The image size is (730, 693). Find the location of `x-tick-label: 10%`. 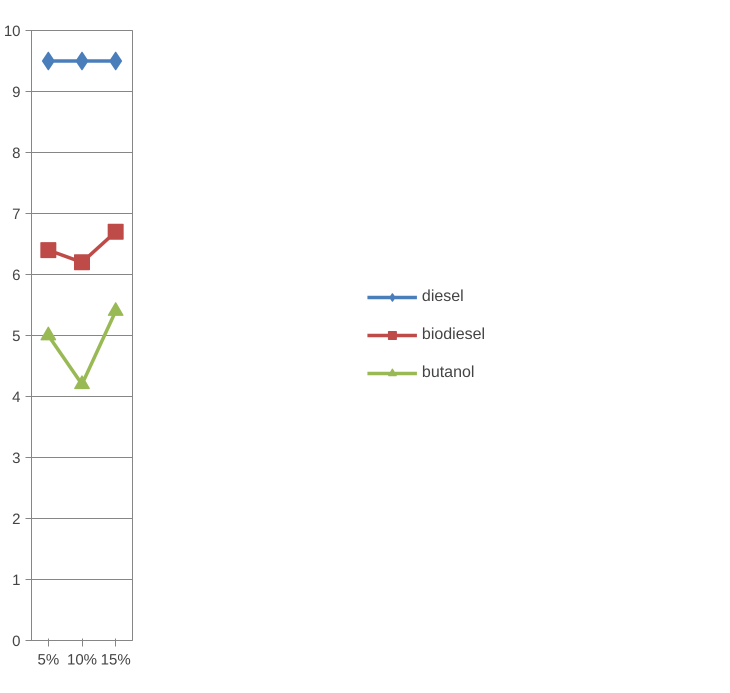

x-tick-label: 10% is located at coordinates (82, 660).